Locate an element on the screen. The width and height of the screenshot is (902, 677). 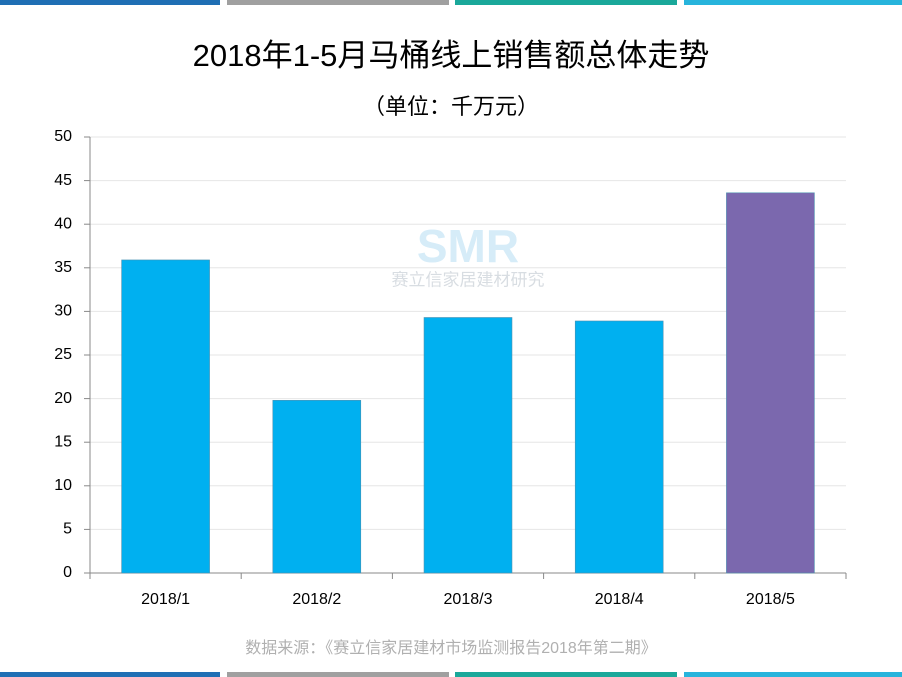
y-tick-label: 30 is located at coordinates (63, 311).